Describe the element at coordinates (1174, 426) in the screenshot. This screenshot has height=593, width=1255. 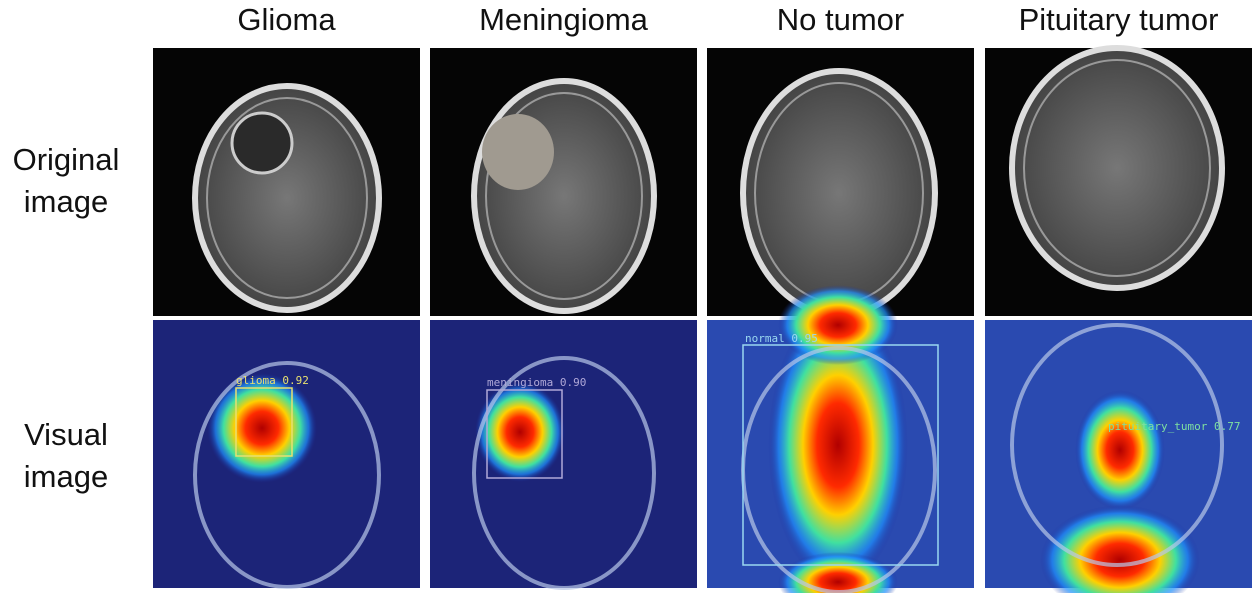
I see `detection-label: pituitary_tumor 0.77` at that location.